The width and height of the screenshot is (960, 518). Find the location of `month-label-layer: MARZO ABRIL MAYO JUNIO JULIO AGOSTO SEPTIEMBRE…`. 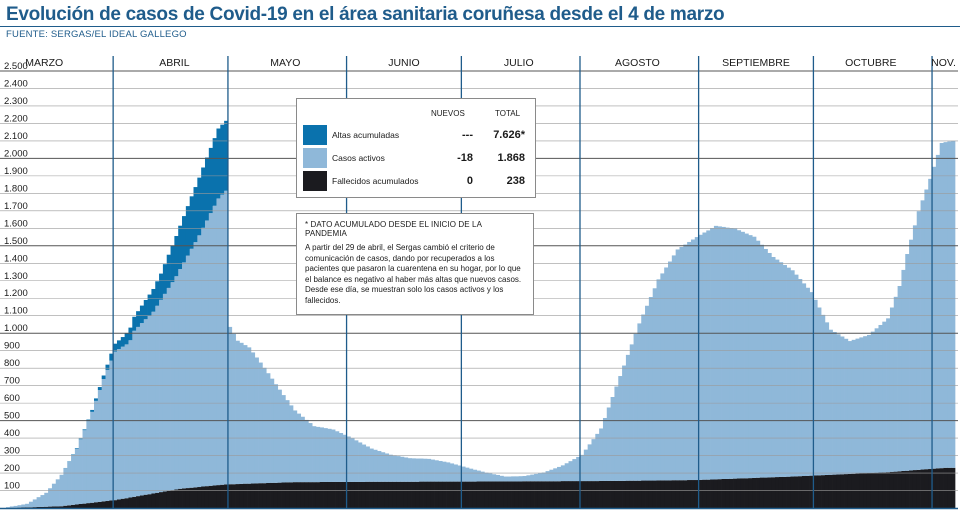

month-label-layer: MARZO ABRIL MAYO JUNIO JULIO AGOSTO SEPTIEMBRE… is located at coordinates (490, 63).